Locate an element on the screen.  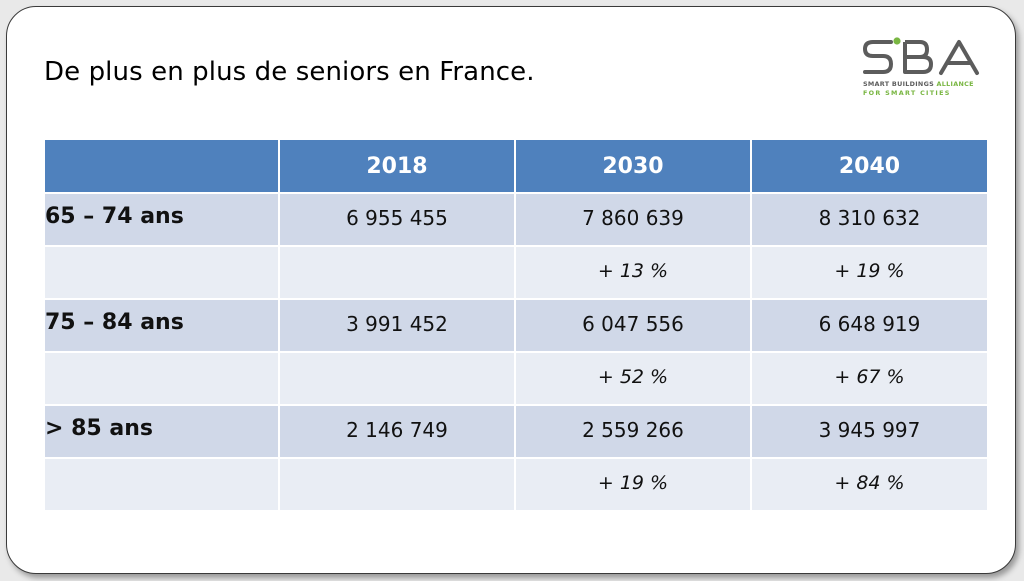
row-label: 65 – 74 ans is located at coordinates (161, 219).